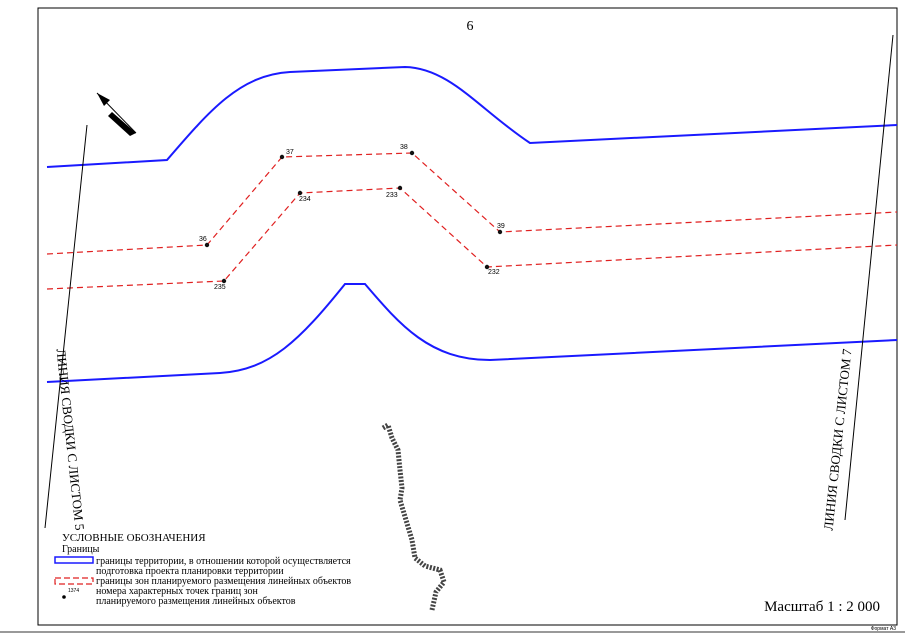 This screenshot has height=640, width=905. What do you see at coordinates (470, 26) in the screenshot?
I see `sheet-number: 6` at bounding box center [470, 26].